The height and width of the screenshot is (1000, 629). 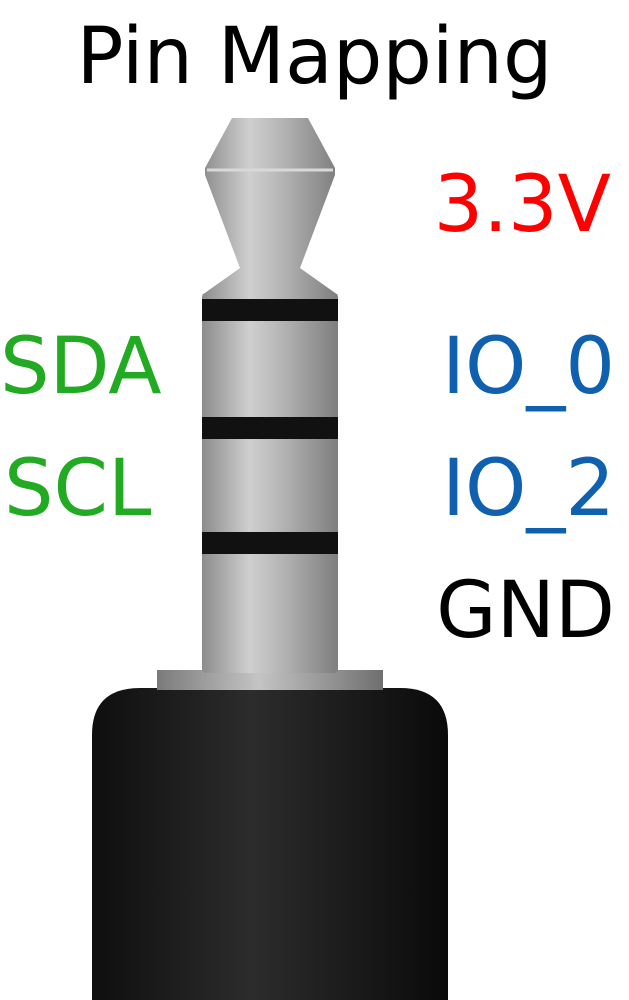 I want to click on ring2-right-label: IO_2, so click(x=528, y=489).